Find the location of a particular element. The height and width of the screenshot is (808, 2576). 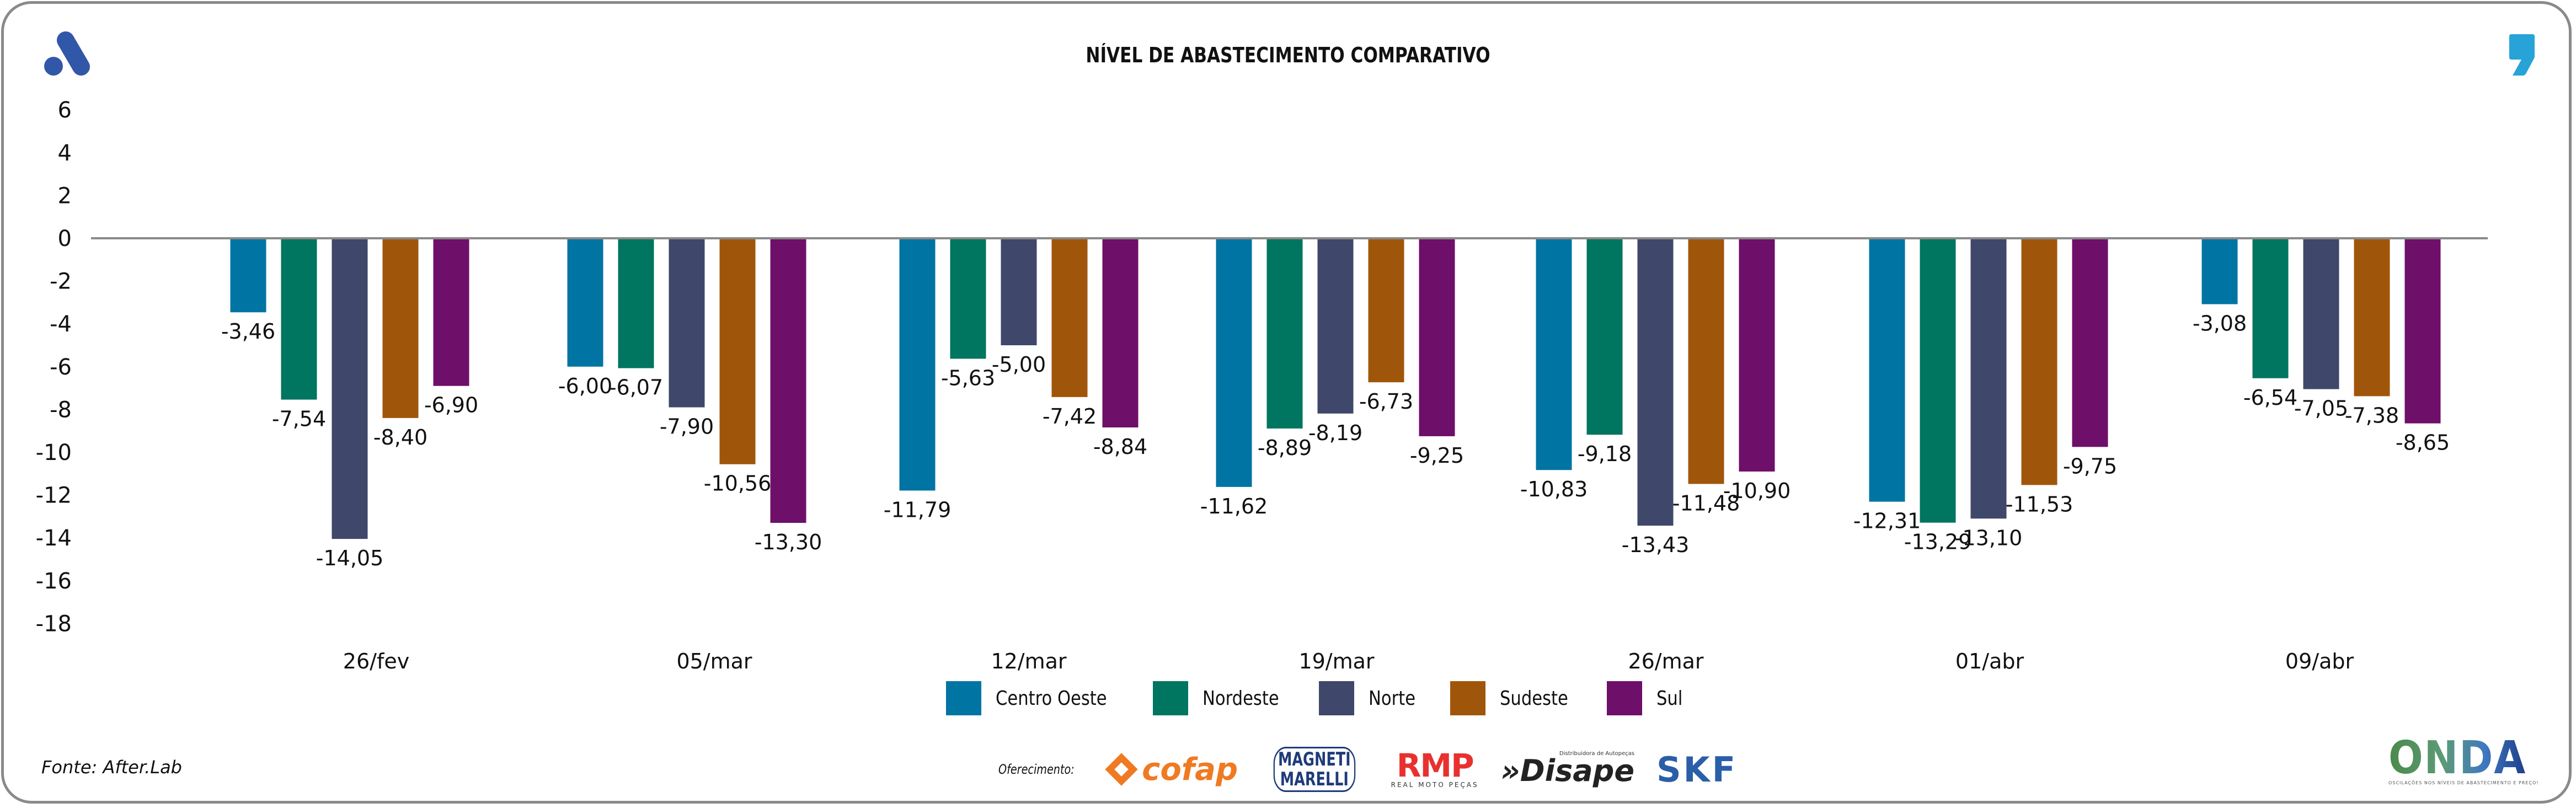

x-tick-label: 09/abr is located at coordinates (2319, 661).